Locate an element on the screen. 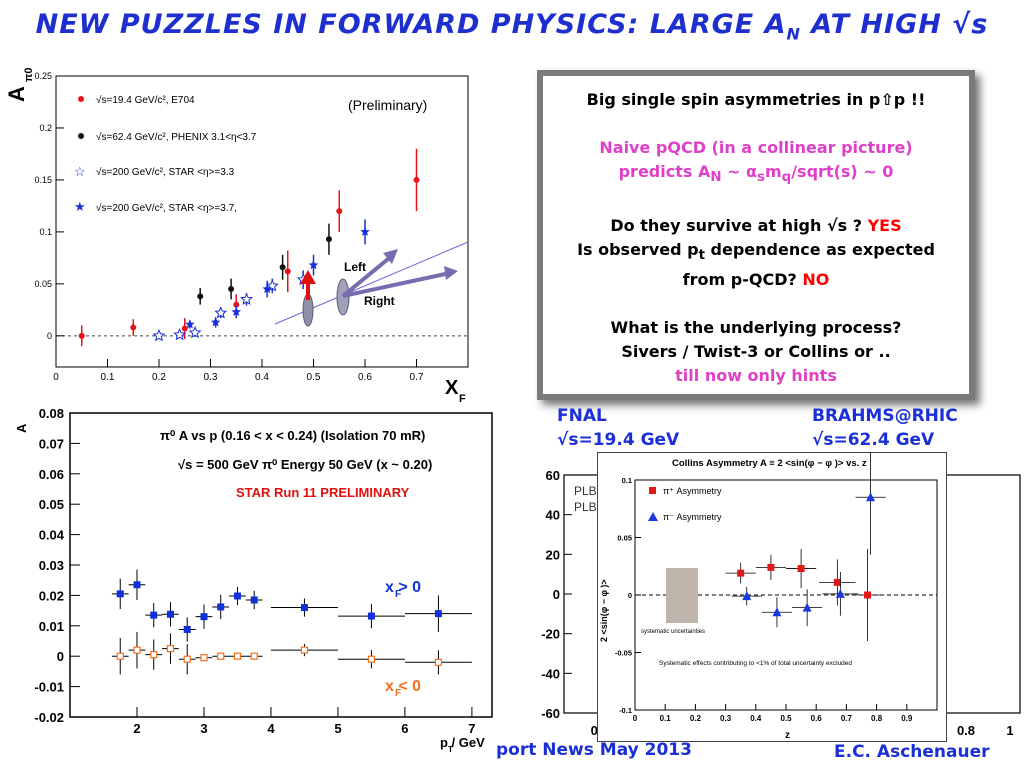 This screenshot has height=768, width=1024. title-subscript: N is located at coordinates (793, 34).